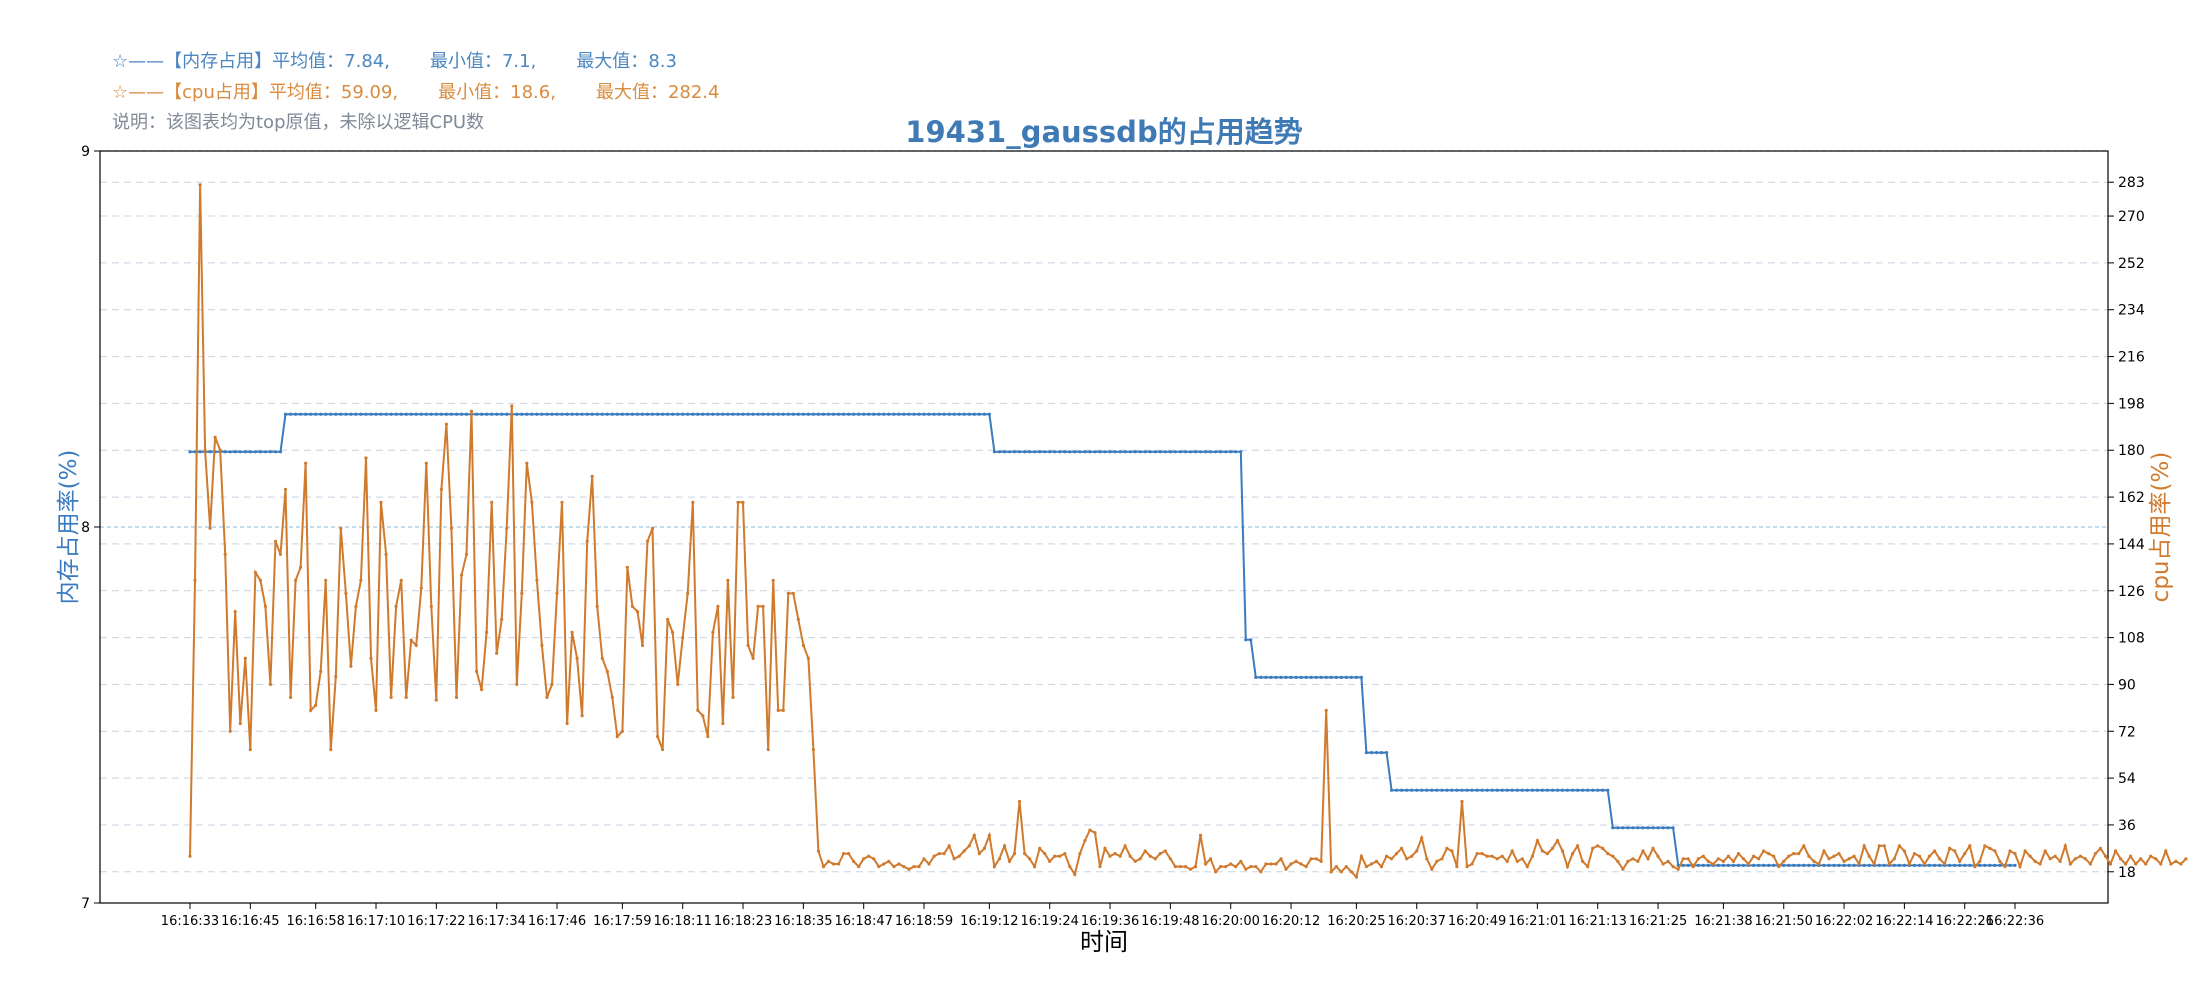 This screenshot has height=1000, width=2200. I want to click on x-tick-label: 16:22:14, so click(1904, 921).